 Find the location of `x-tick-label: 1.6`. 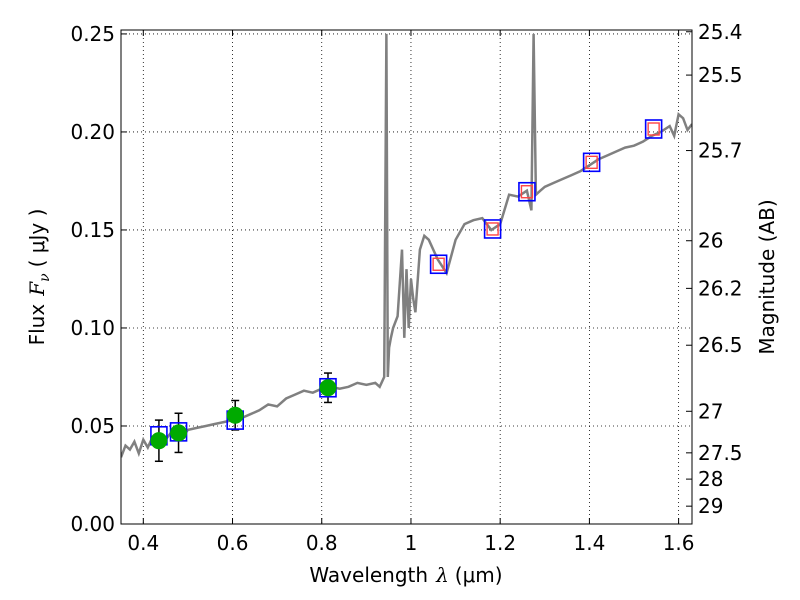

x-tick-label: 1.6 is located at coordinates (679, 543).